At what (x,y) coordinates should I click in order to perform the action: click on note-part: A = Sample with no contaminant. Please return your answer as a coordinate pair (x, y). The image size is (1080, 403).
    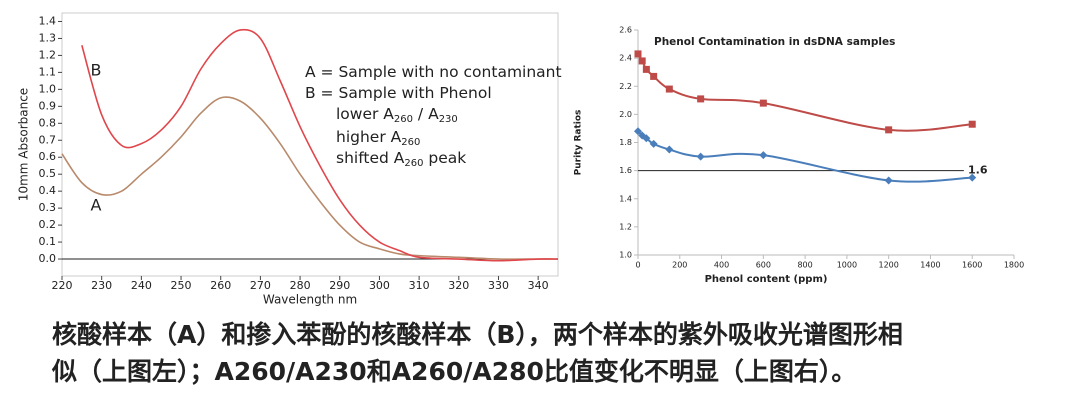
    Looking at the image, I should click on (433, 72).